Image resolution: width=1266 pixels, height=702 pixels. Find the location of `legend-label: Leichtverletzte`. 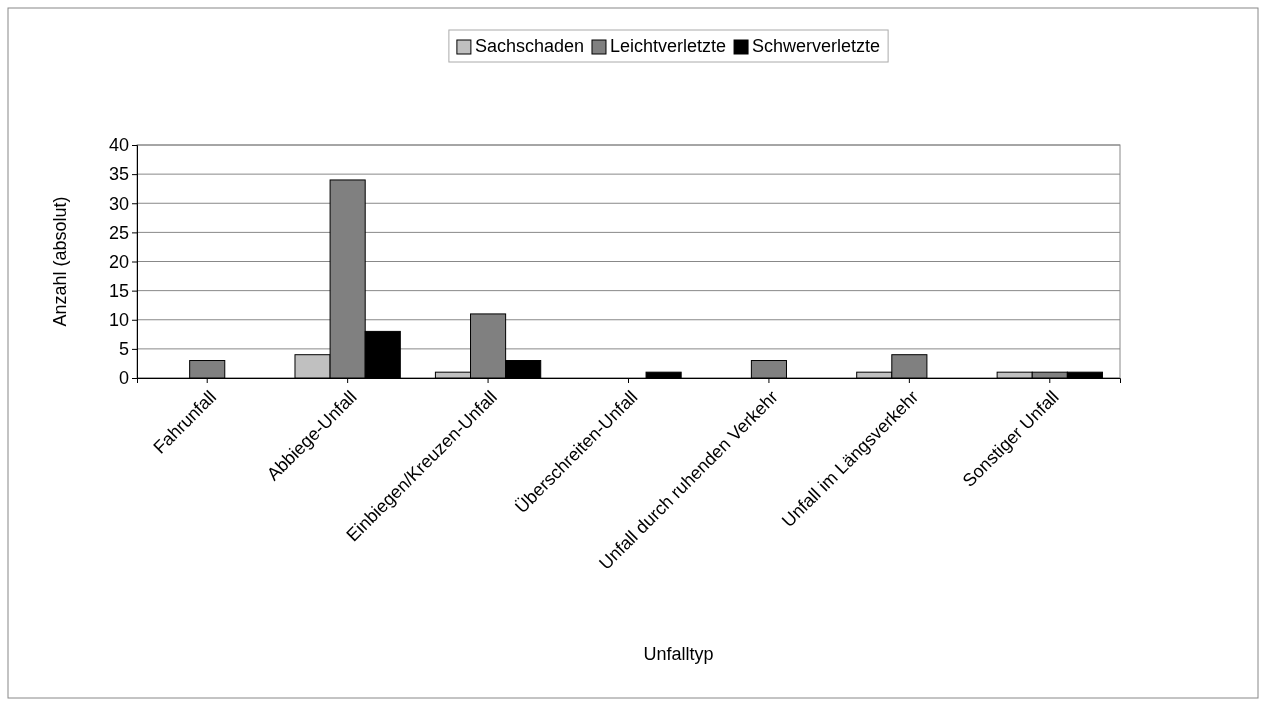

legend-label: Leichtverletzte is located at coordinates (668, 46).